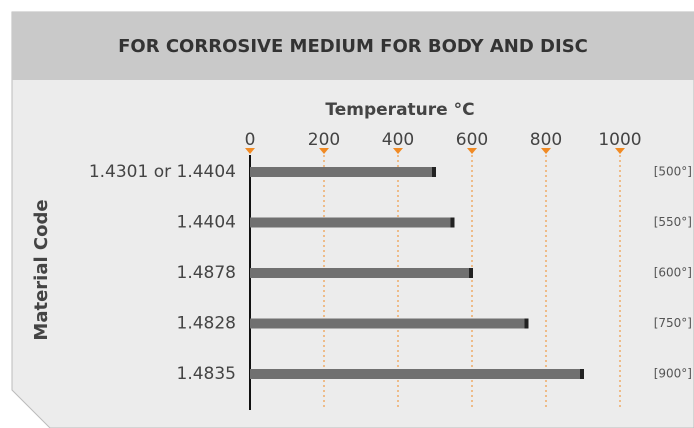 Image resolution: width=694 pixels, height=428 pixels. I want to click on y-tick-label: 1.4828, so click(206, 324).